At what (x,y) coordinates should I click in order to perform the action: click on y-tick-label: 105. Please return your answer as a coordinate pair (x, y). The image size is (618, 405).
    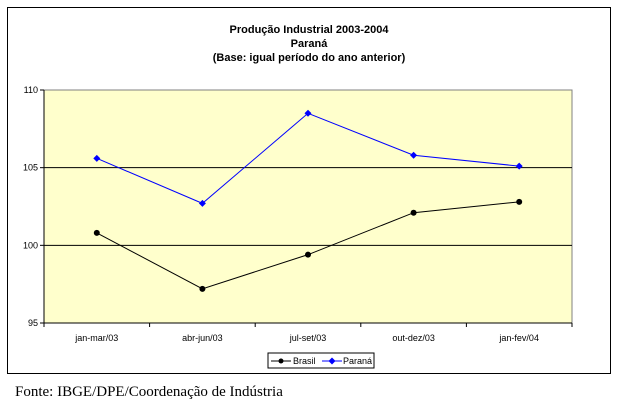
    Looking at the image, I should click on (30, 168).